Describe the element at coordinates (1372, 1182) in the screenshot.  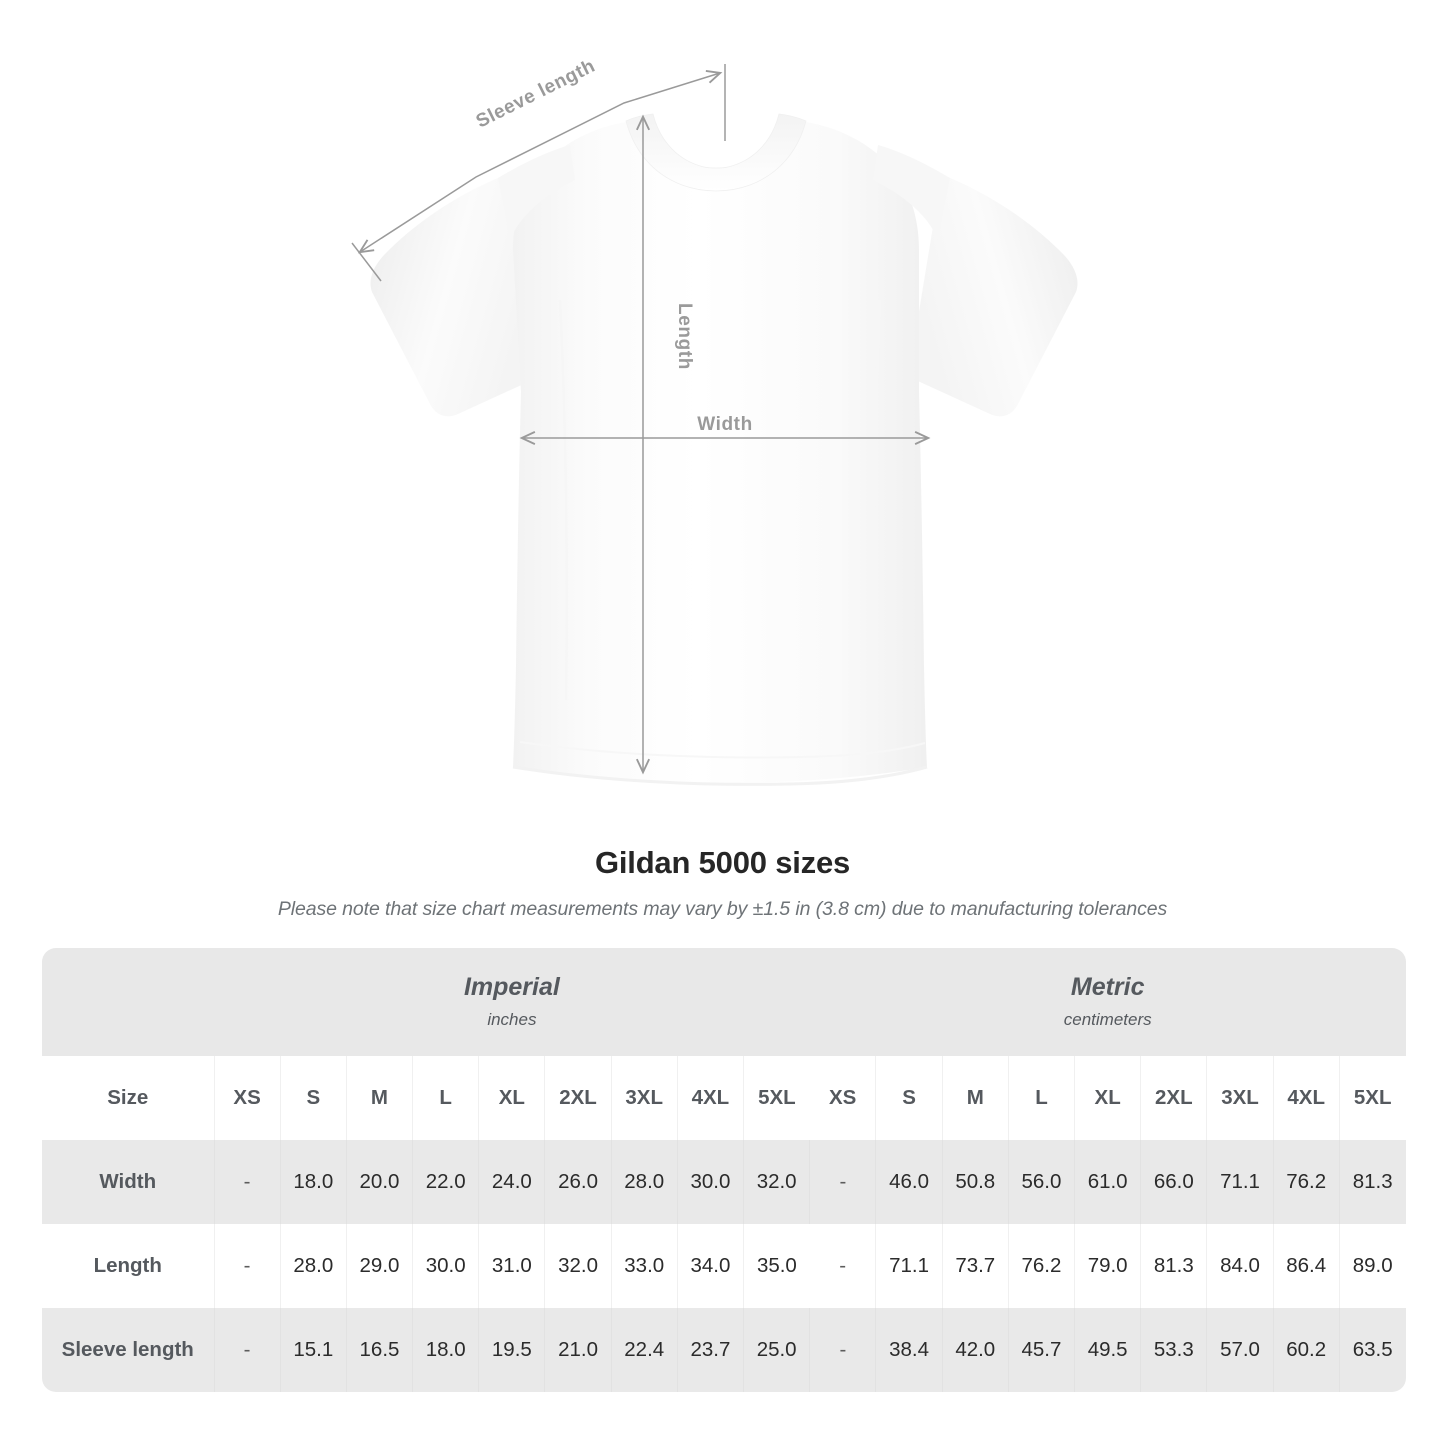
I see `cell-width-metric-5xl: 81.3` at that location.